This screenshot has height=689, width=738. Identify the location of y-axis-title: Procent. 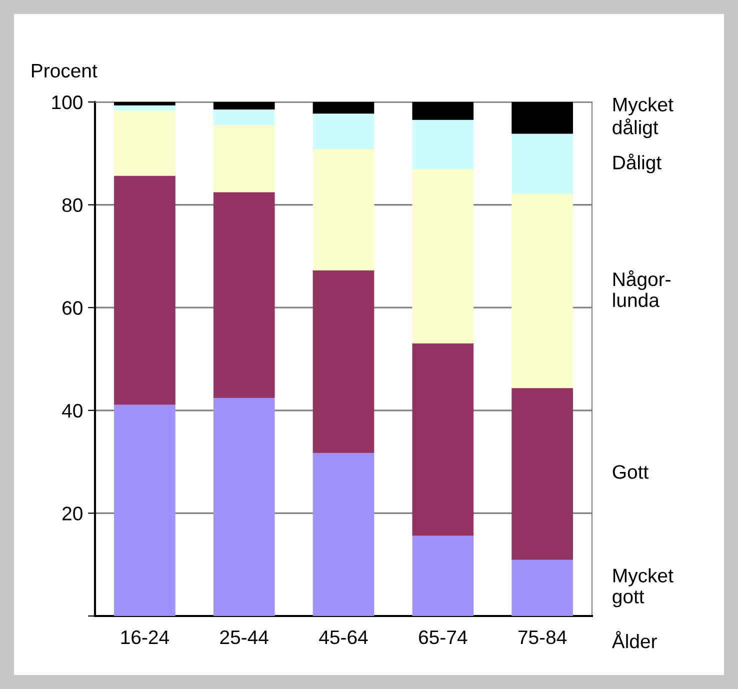
(65, 71).